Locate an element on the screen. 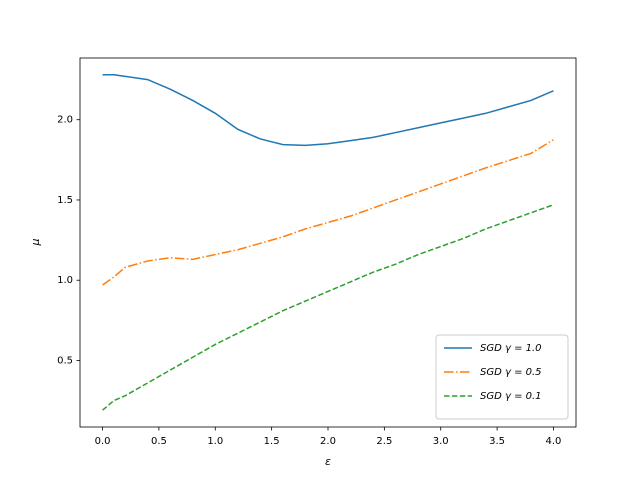  x-tick-label: 2.0 is located at coordinates (328, 441).